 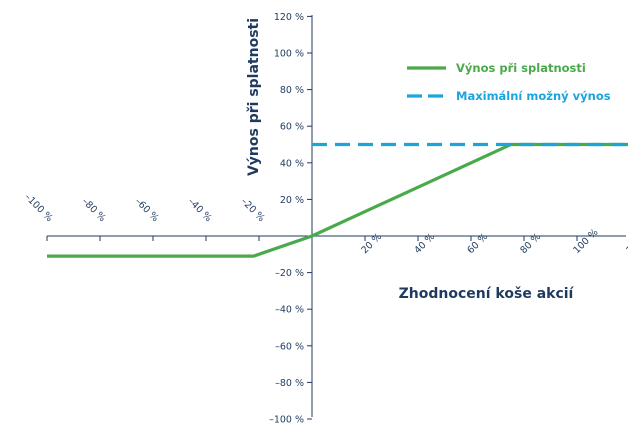 What do you see at coordinates (292, 200) in the screenshot?
I see `y-tick-label: 20 %` at bounding box center [292, 200].